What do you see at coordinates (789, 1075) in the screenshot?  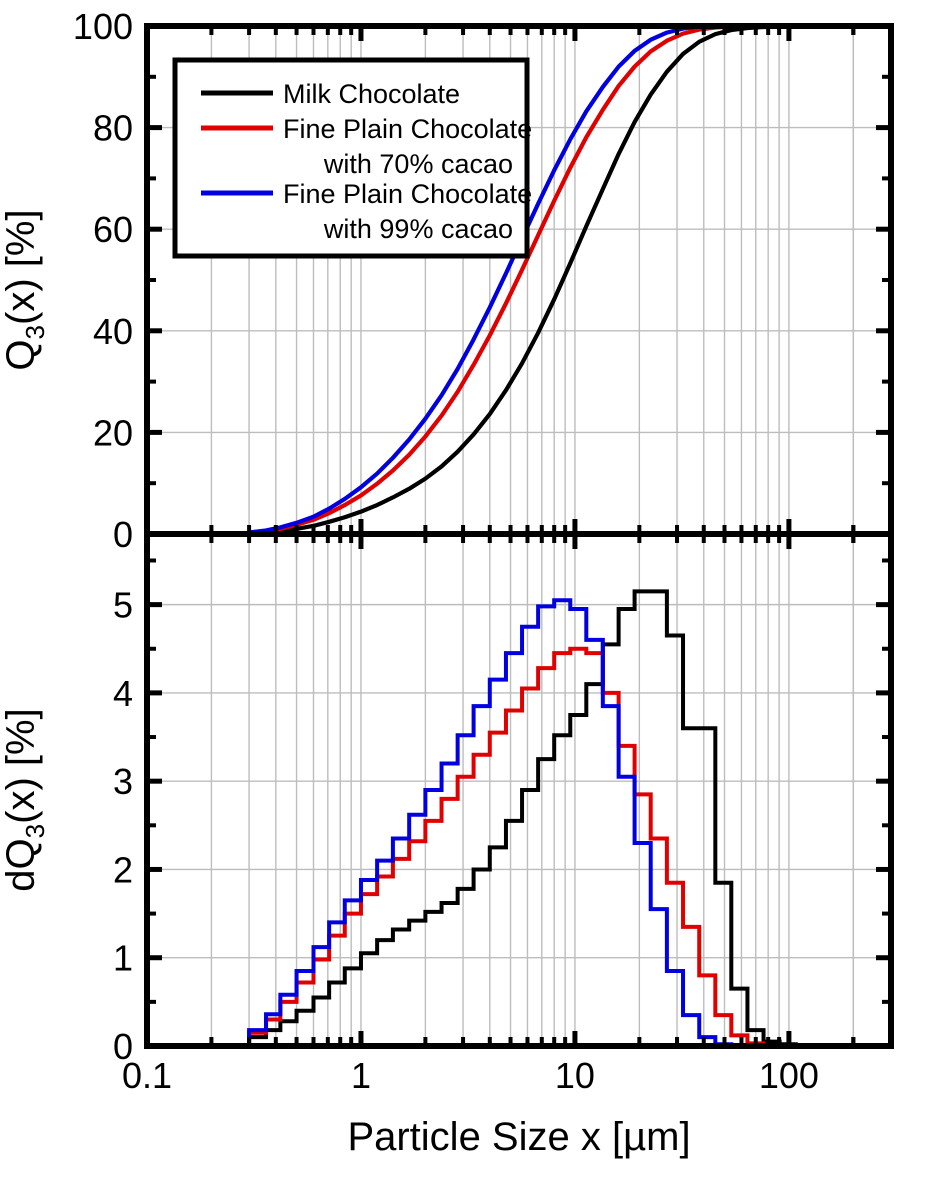 I see `x-tick-label: 100` at bounding box center [789, 1075].